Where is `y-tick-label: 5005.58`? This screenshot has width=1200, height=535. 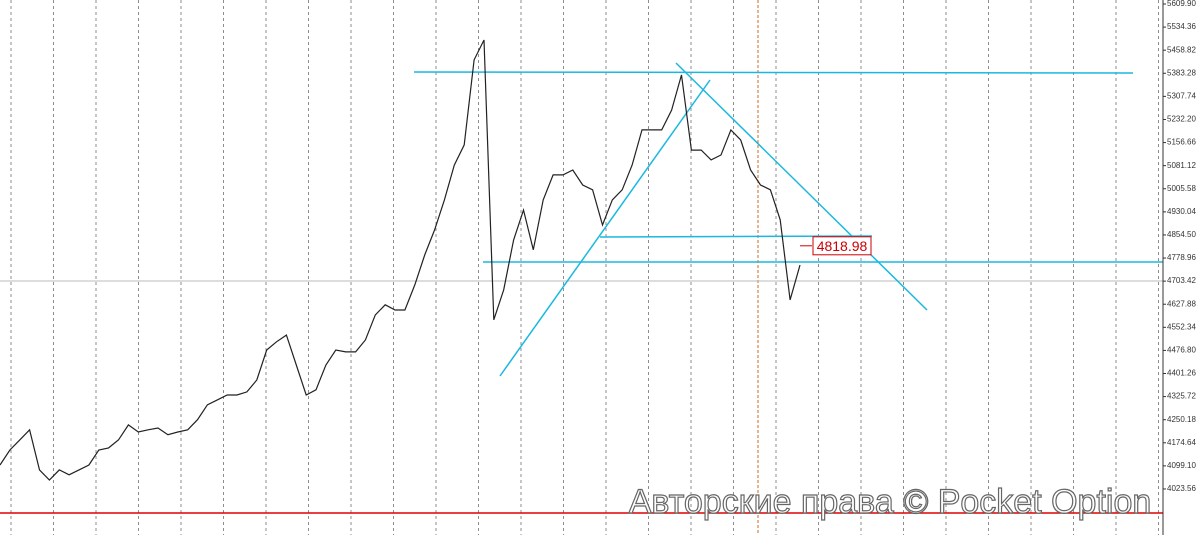 y-tick-label: 5005.58 is located at coordinates (1181, 188).